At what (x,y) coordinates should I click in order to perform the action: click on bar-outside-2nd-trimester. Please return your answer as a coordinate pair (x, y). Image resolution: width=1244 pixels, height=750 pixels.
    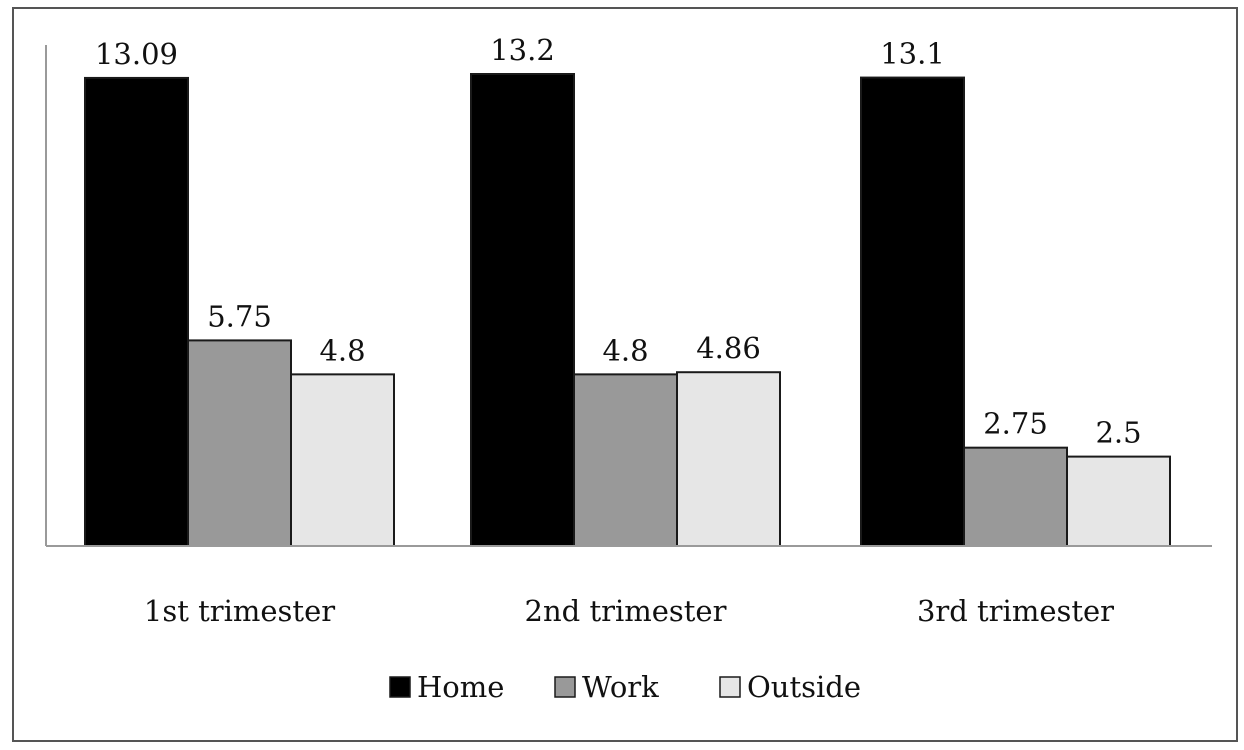
    Looking at the image, I should click on (728, 459).